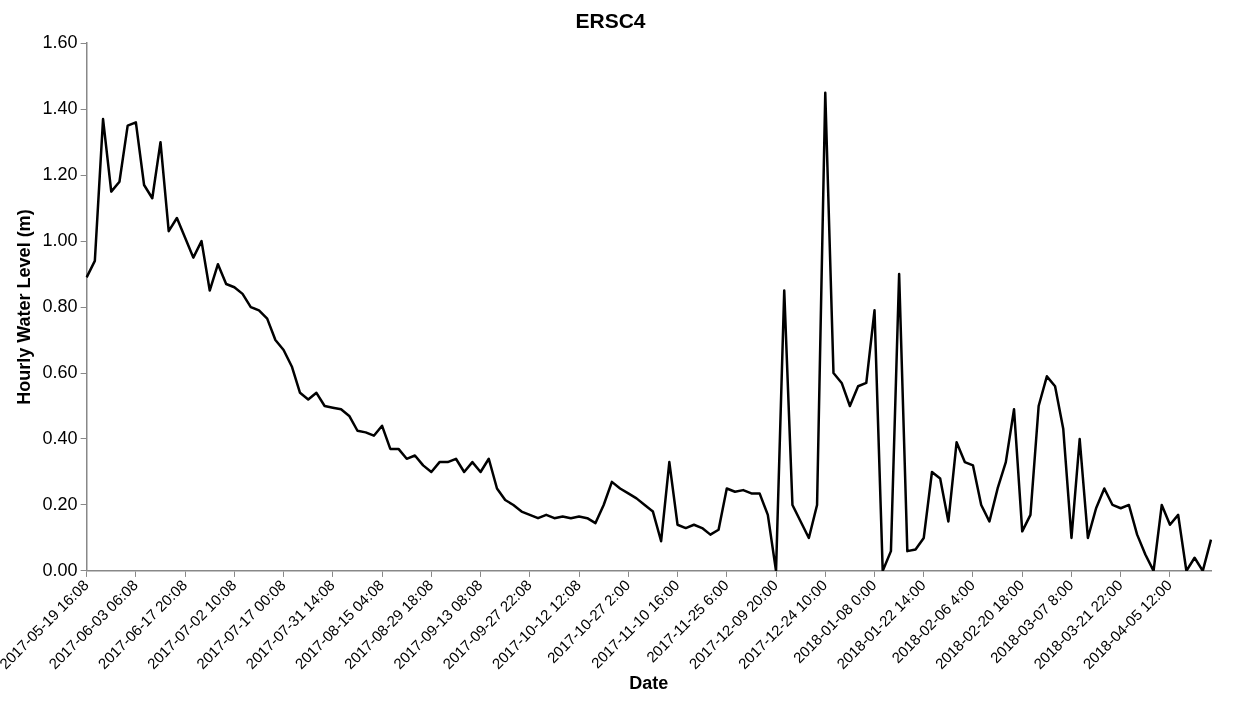 Image resolution: width=1253 pixels, height=703 pixels. I want to click on y-tick-label: 0.00, so click(60, 569).